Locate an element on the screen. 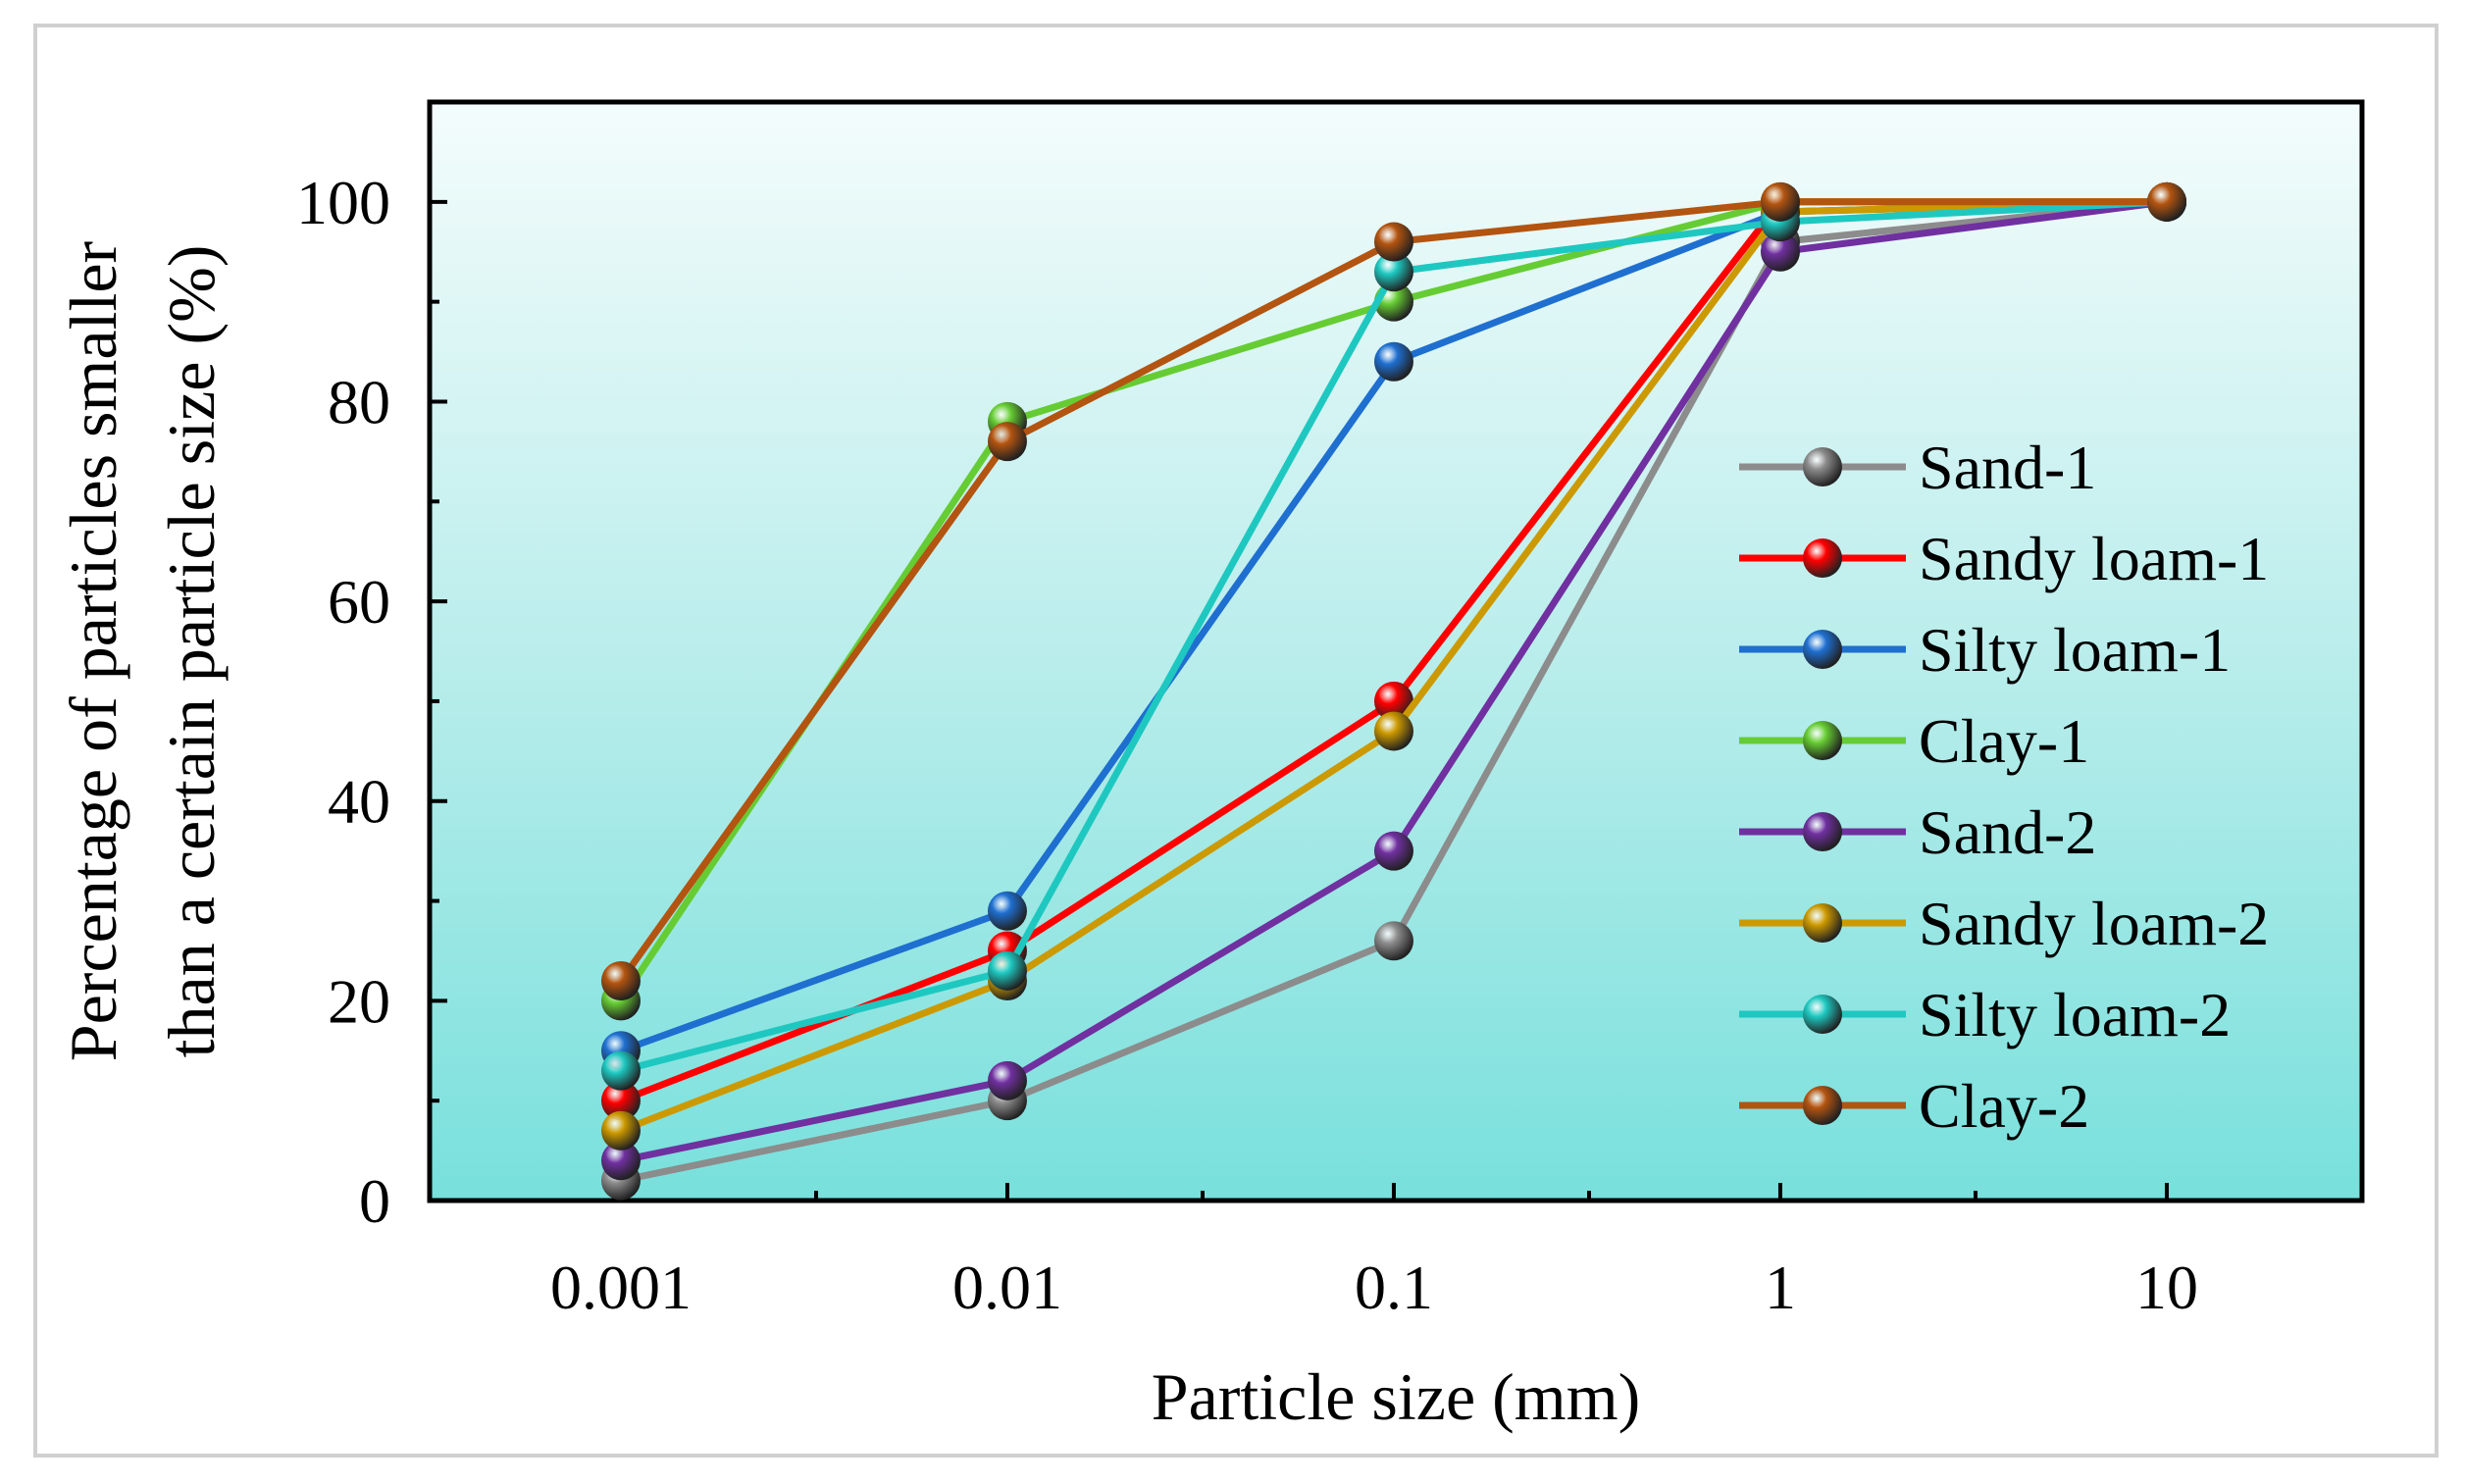 The height and width of the screenshot is (1484, 2465). legend-item: Sand-2 is located at coordinates (1917, 832).